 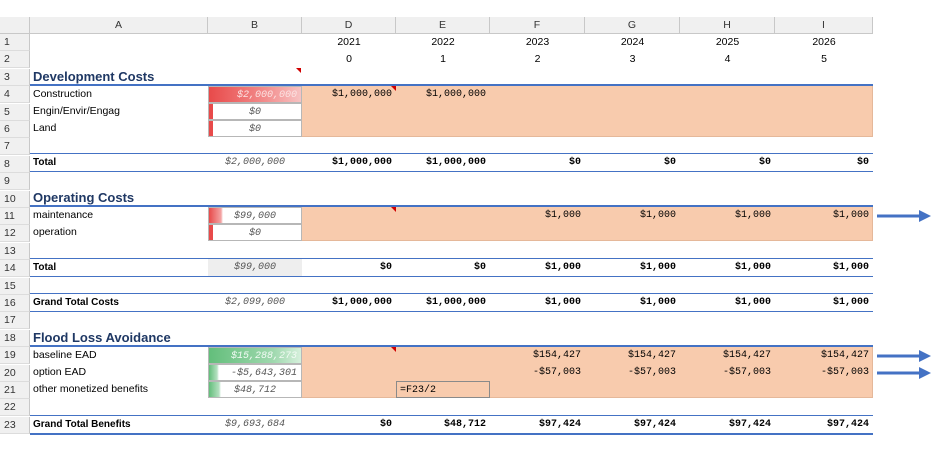 What do you see at coordinates (15, 112) in the screenshot?
I see `row-header: 5` at bounding box center [15, 112].